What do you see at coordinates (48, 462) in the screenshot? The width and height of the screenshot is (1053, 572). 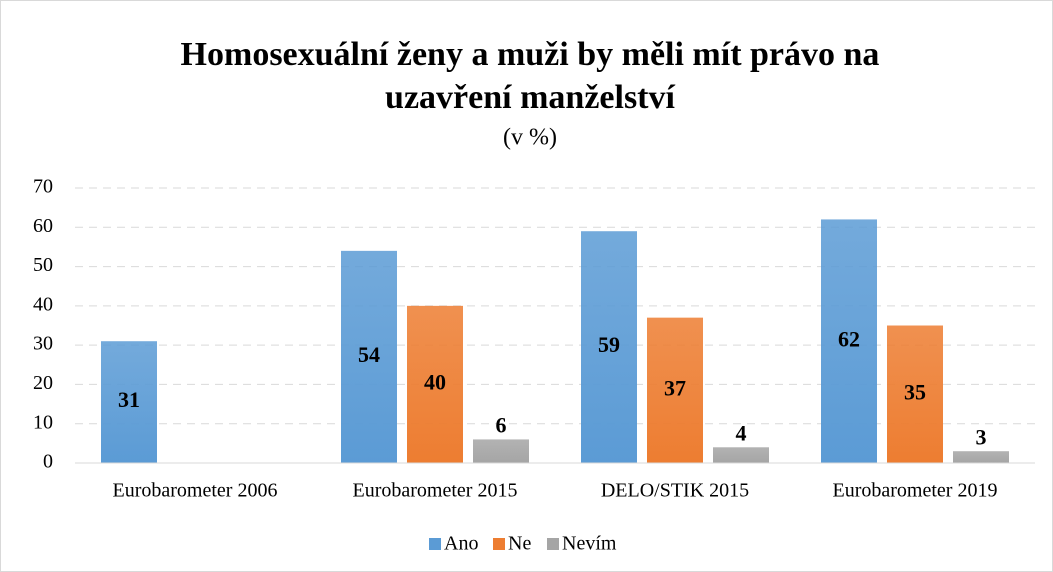 I see `y-tick-label: 0` at bounding box center [48, 462].